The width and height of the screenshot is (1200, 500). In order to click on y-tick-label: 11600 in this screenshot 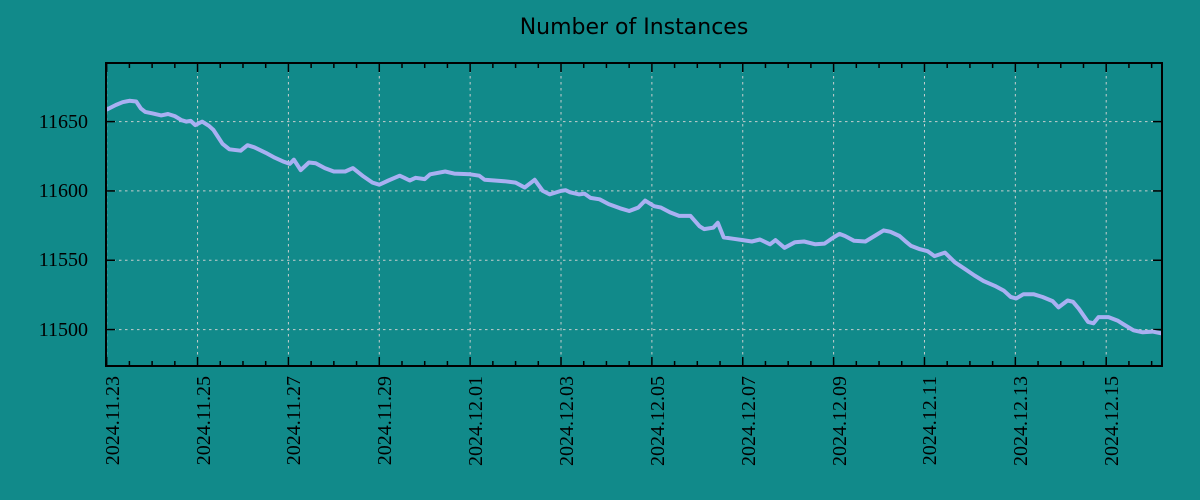, I will do `click(63, 190)`.